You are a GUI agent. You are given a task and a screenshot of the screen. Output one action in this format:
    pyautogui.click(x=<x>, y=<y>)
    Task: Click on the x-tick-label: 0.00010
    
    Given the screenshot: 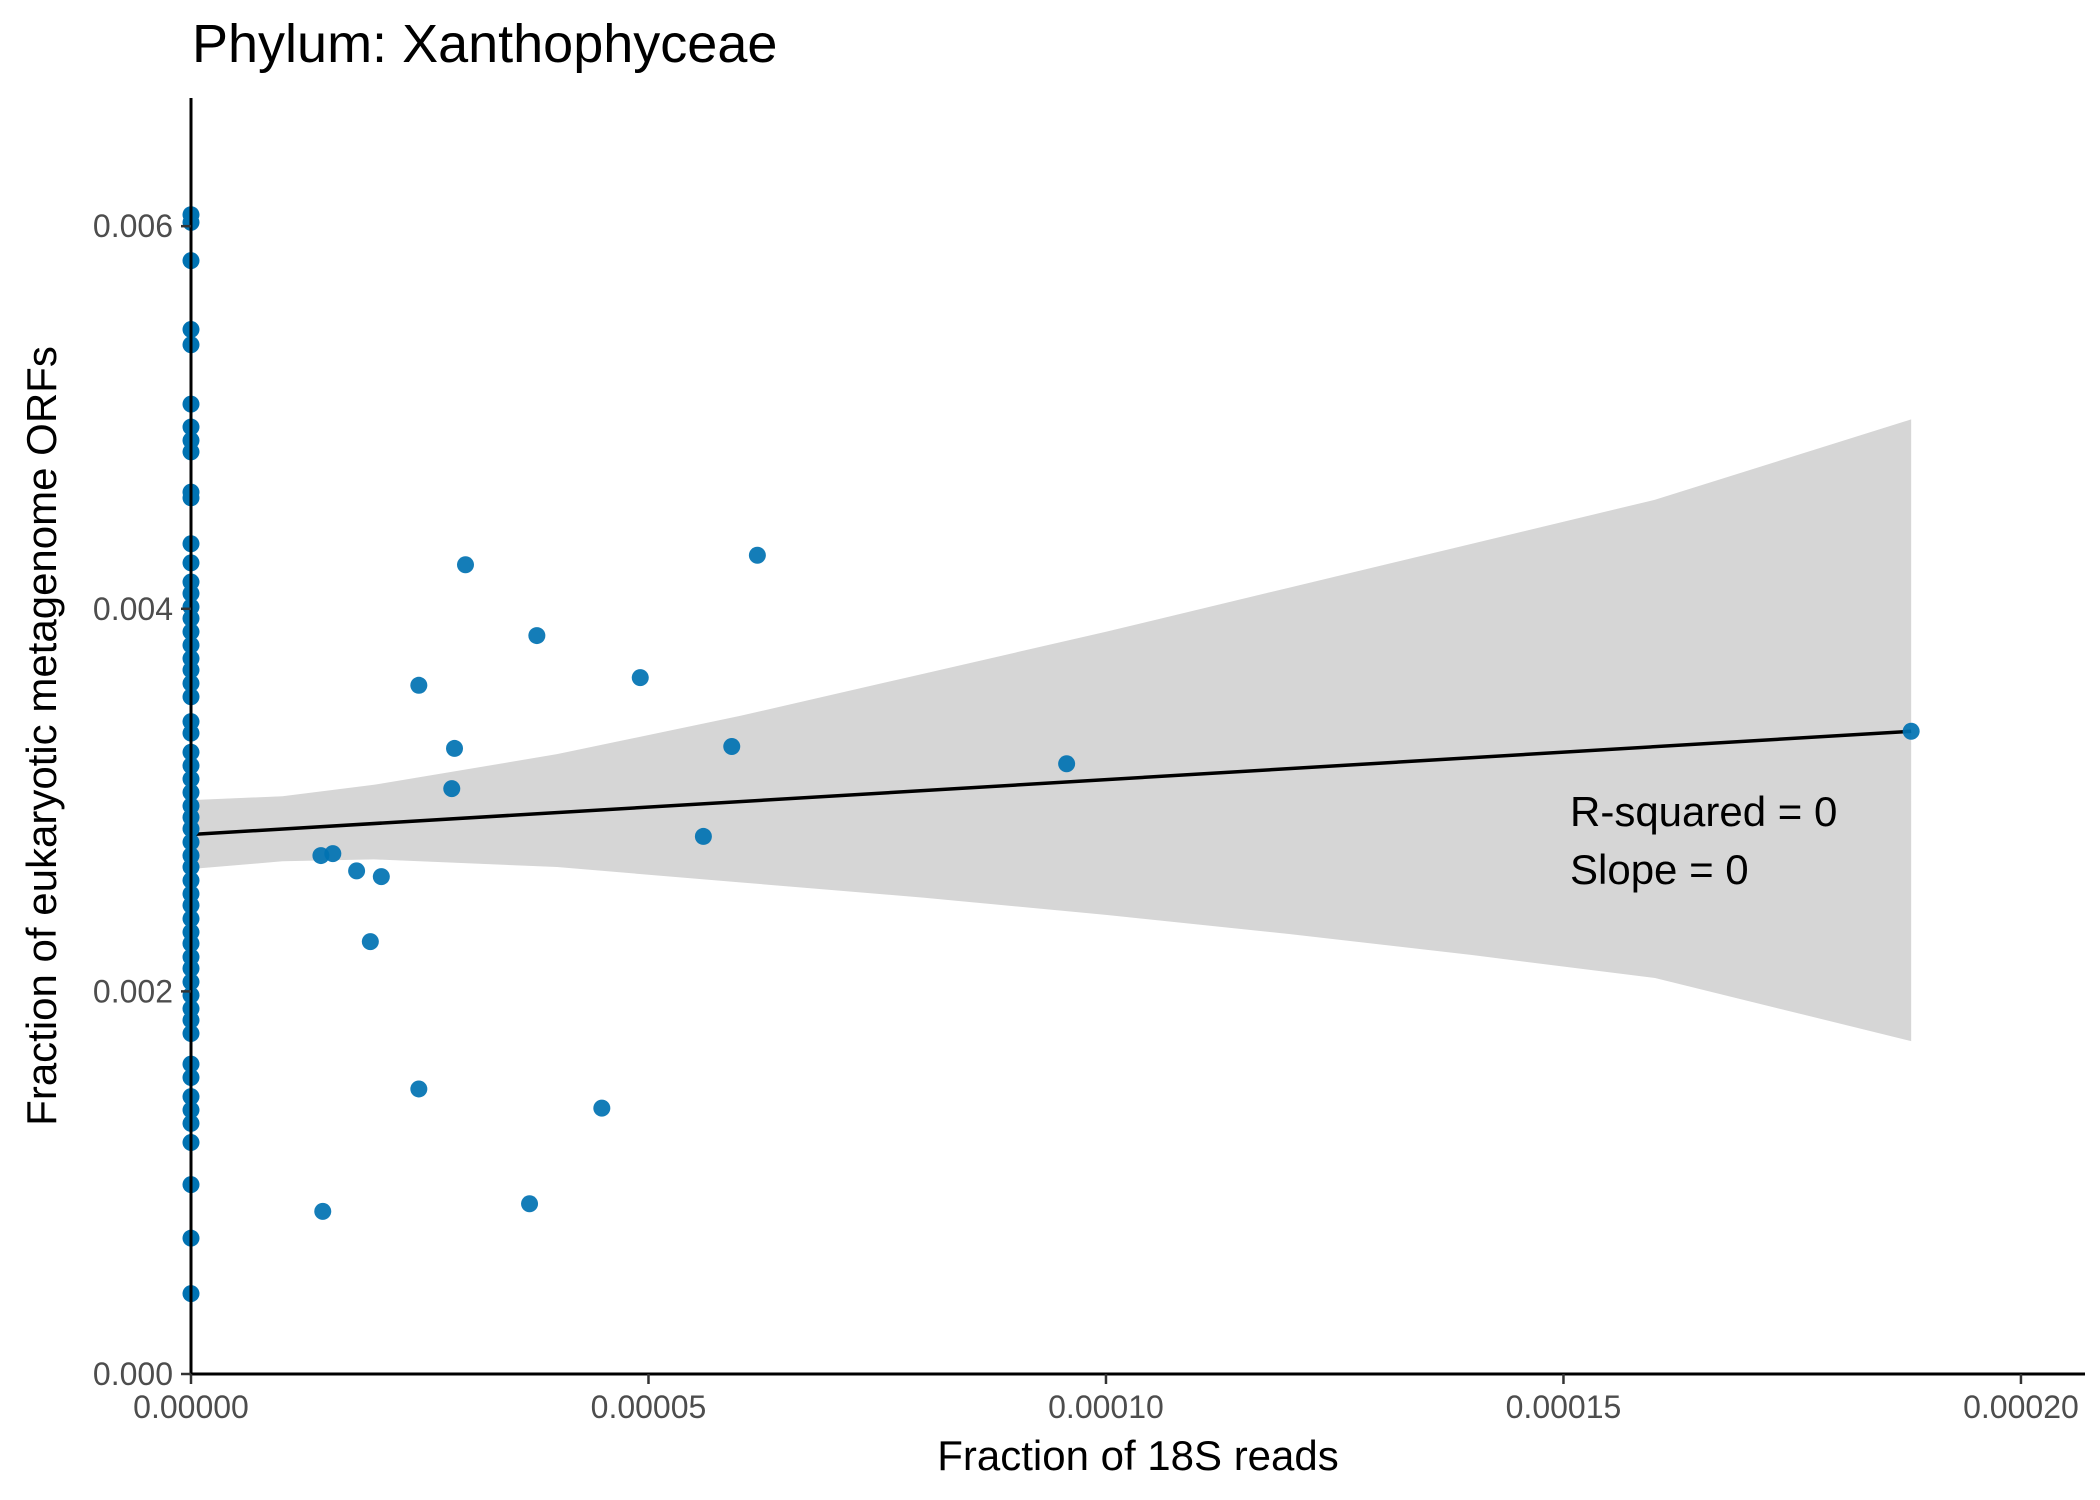 What is the action you would take?
    pyautogui.click(x=1106, y=1407)
    